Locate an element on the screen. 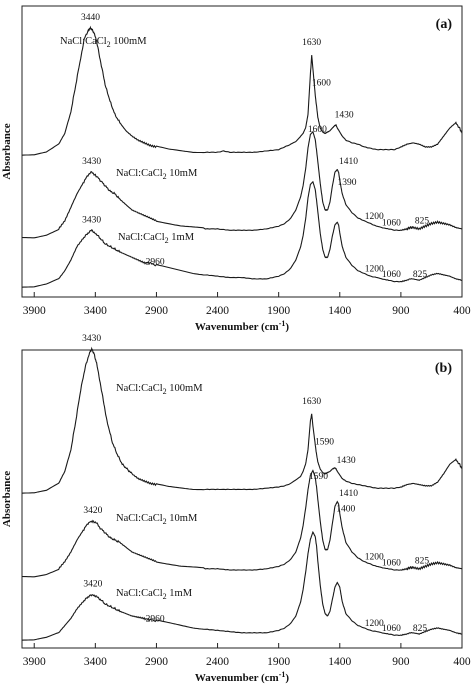 This screenshot has width=474, height=689. peak-annotation: 1390 is located at coordinates (347, 183).